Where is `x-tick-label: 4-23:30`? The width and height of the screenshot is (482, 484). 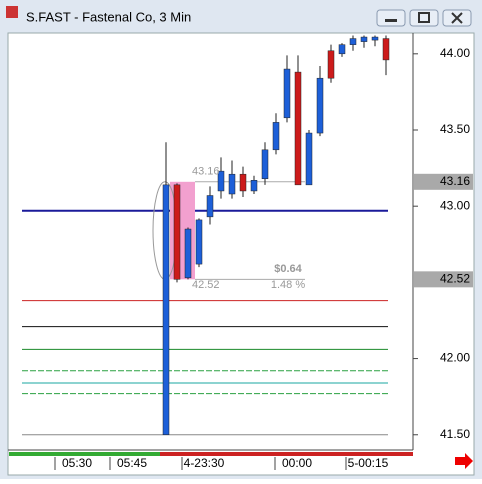
x-tick-label: 4-23:30 is located at coordinates (204, 463).